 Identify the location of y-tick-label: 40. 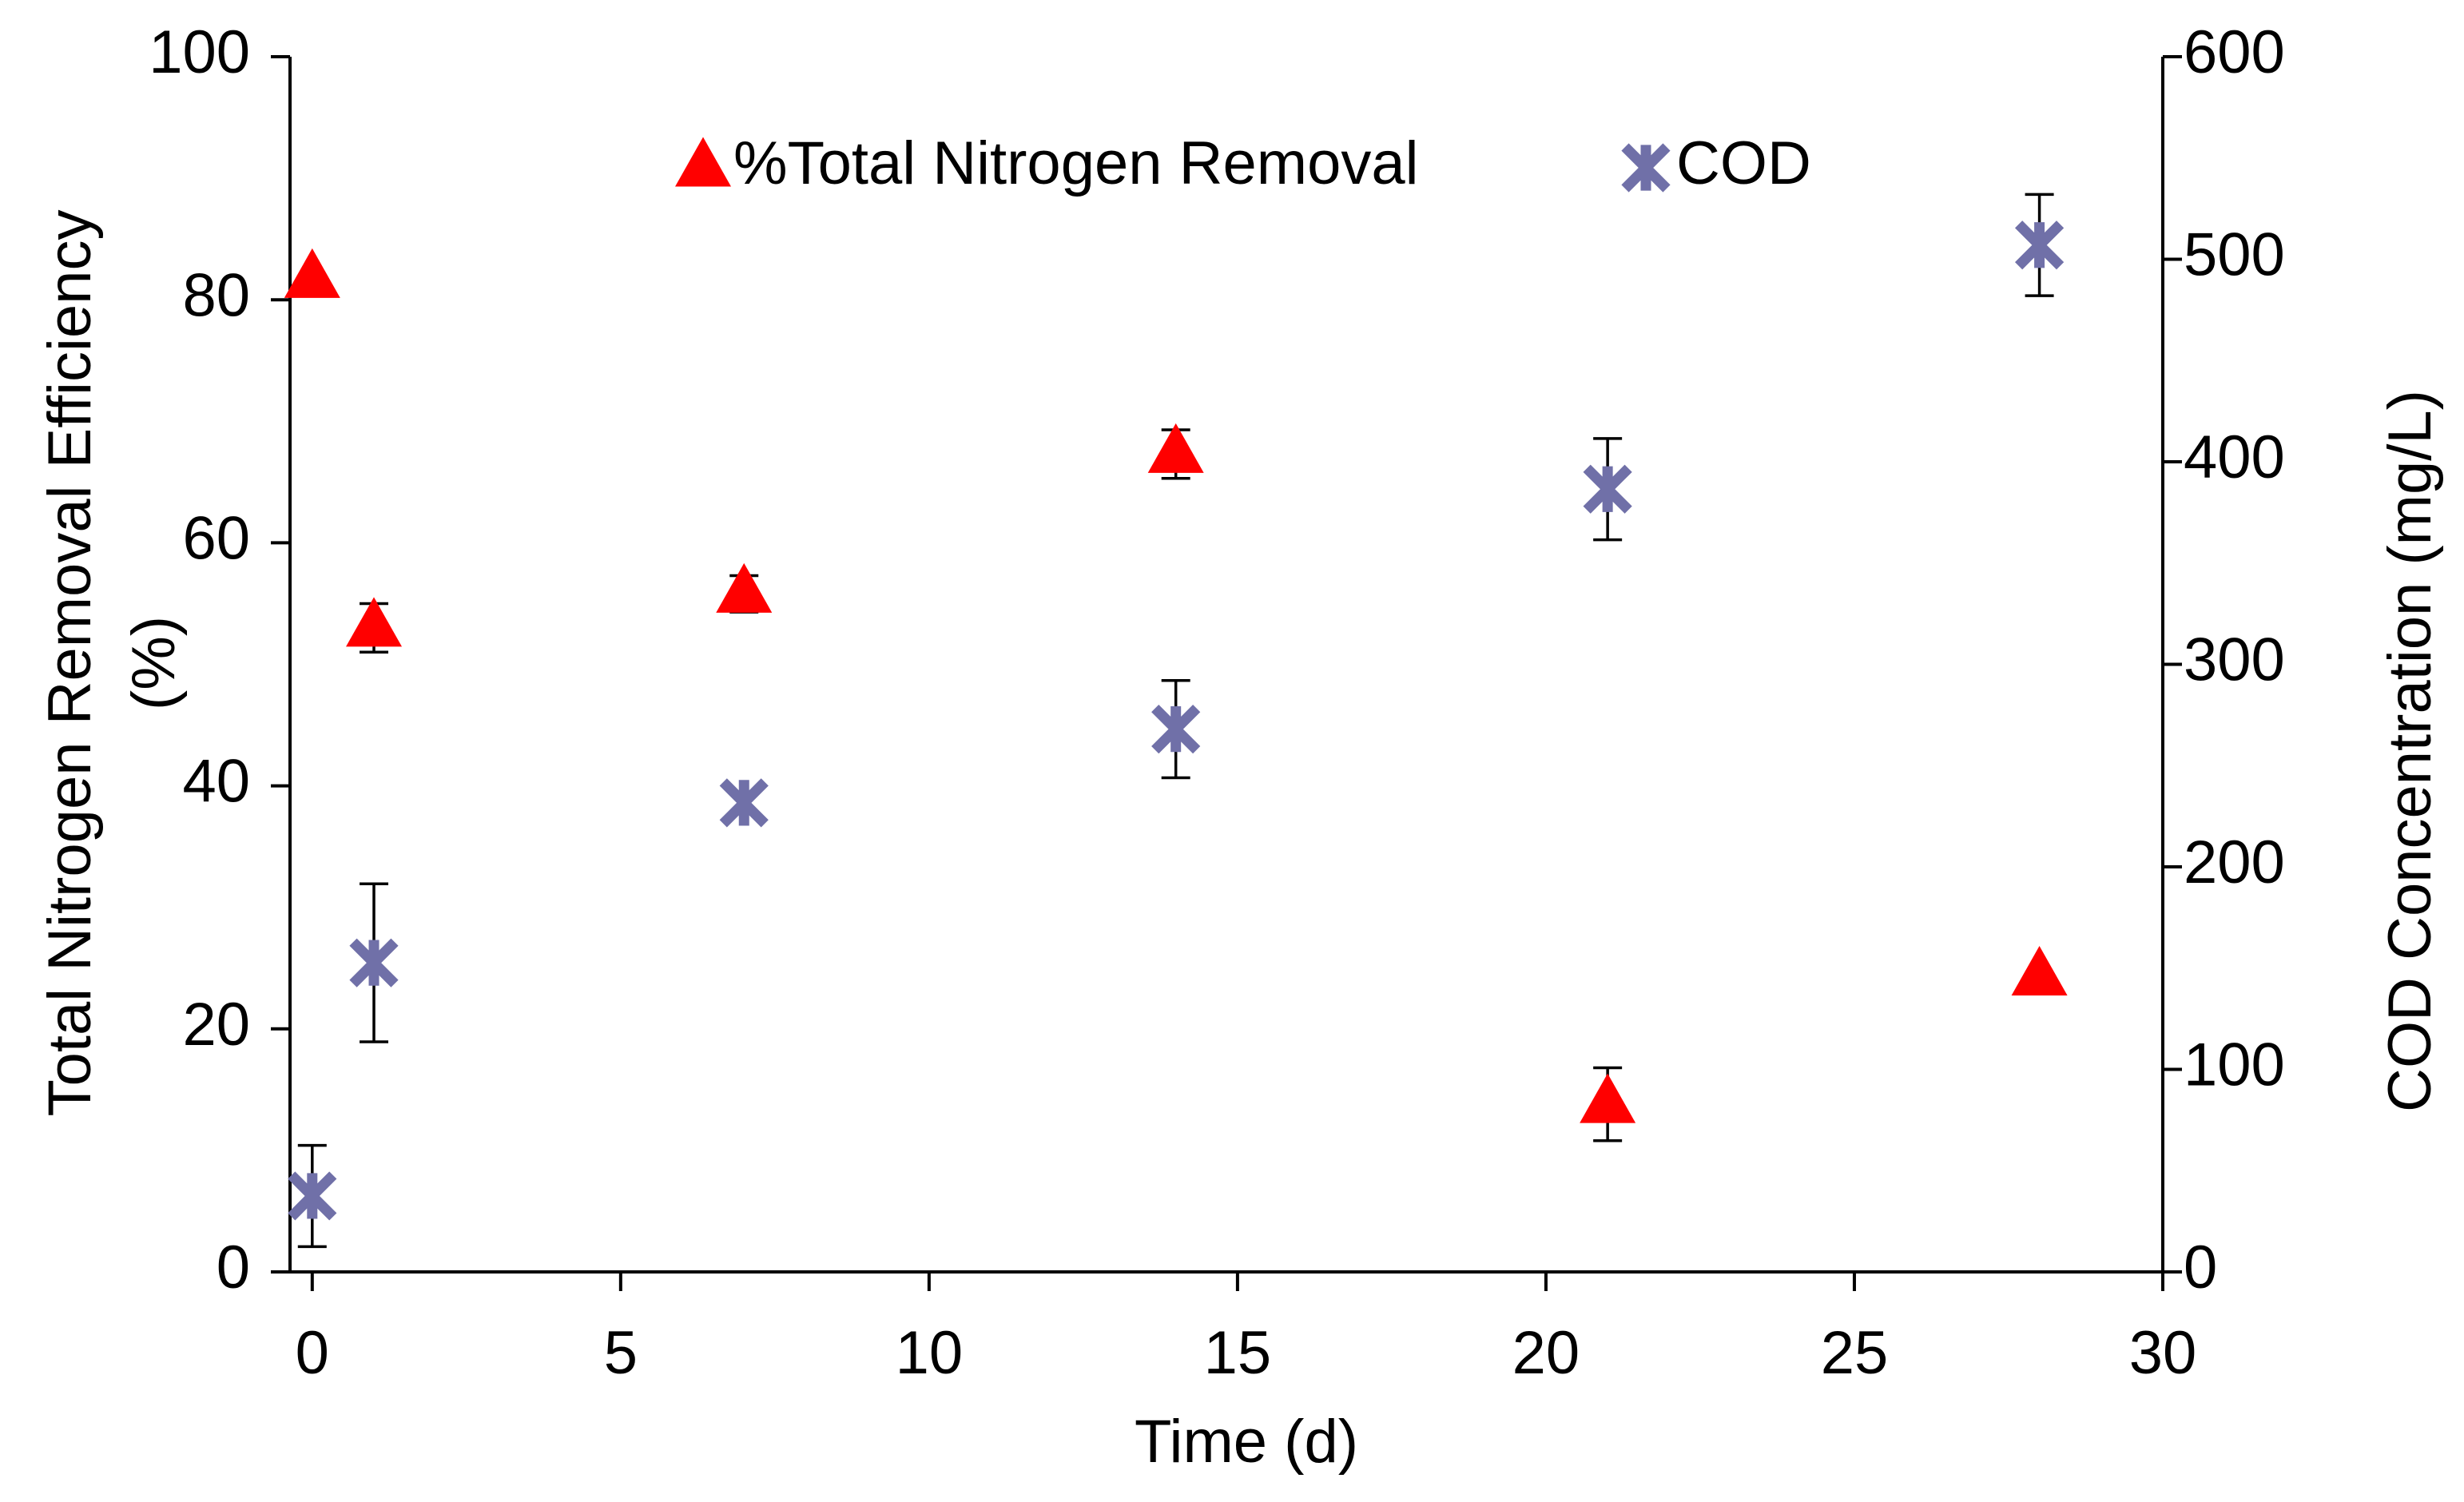
(216, 782).